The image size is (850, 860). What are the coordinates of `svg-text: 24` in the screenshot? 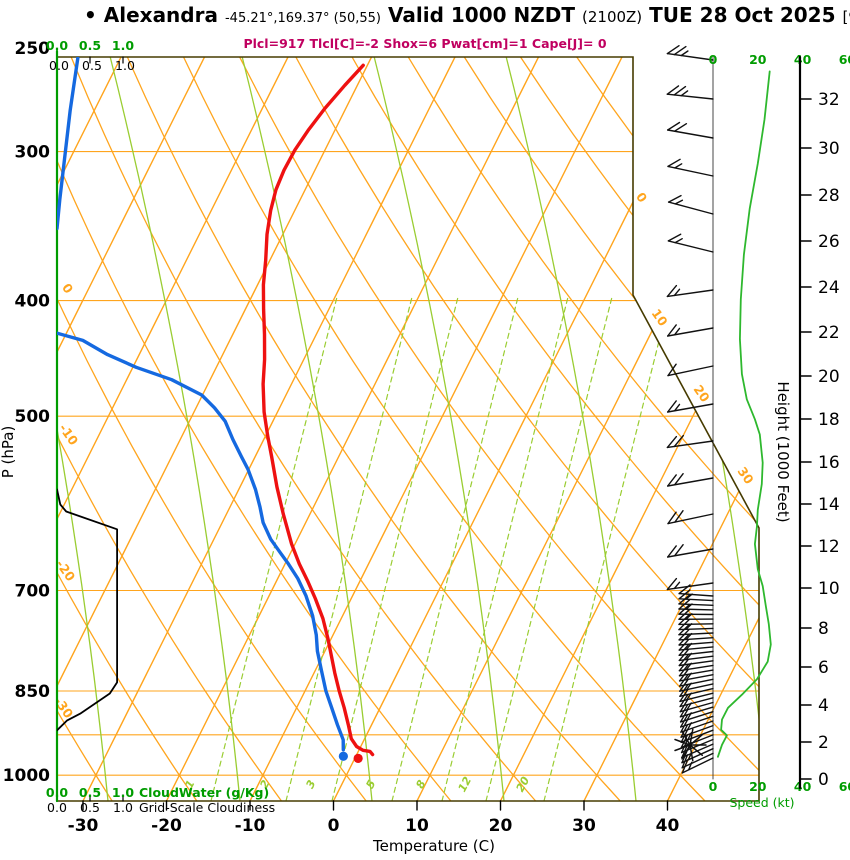 It's located at (829, 288).